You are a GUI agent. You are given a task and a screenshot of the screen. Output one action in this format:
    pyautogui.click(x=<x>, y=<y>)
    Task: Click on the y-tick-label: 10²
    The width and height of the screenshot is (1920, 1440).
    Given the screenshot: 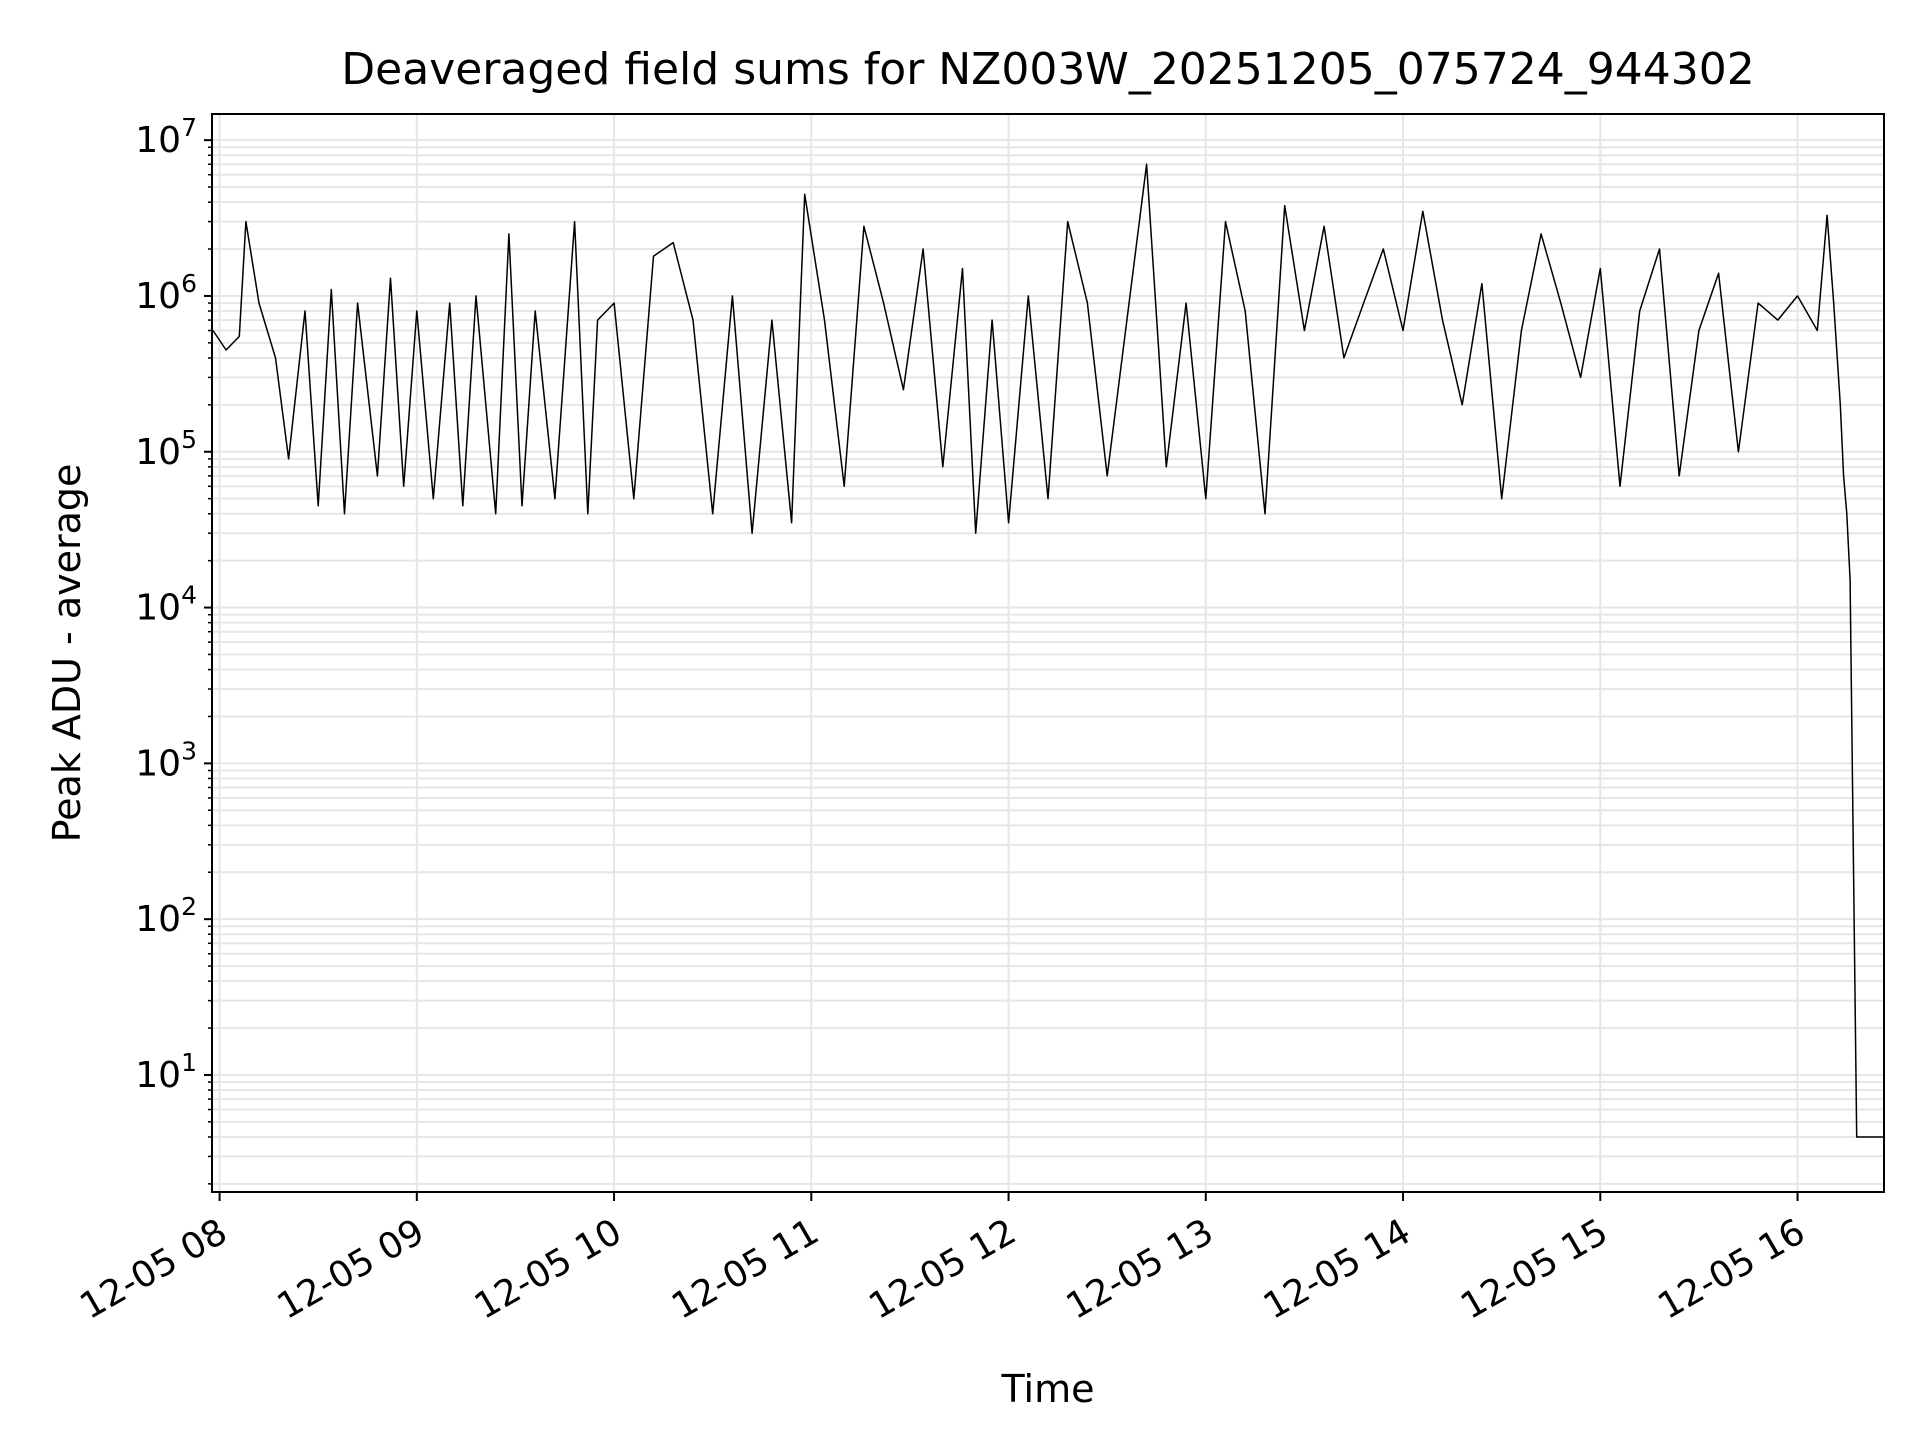 What is the action you would take?
    pyautogui.click(x=166, y=916)
    